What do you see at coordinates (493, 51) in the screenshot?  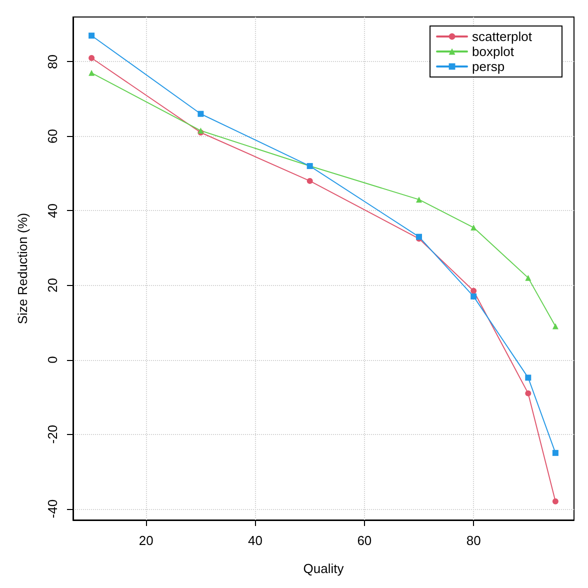 I see `legend-label: boxplot` at bounding box center [493, 51].